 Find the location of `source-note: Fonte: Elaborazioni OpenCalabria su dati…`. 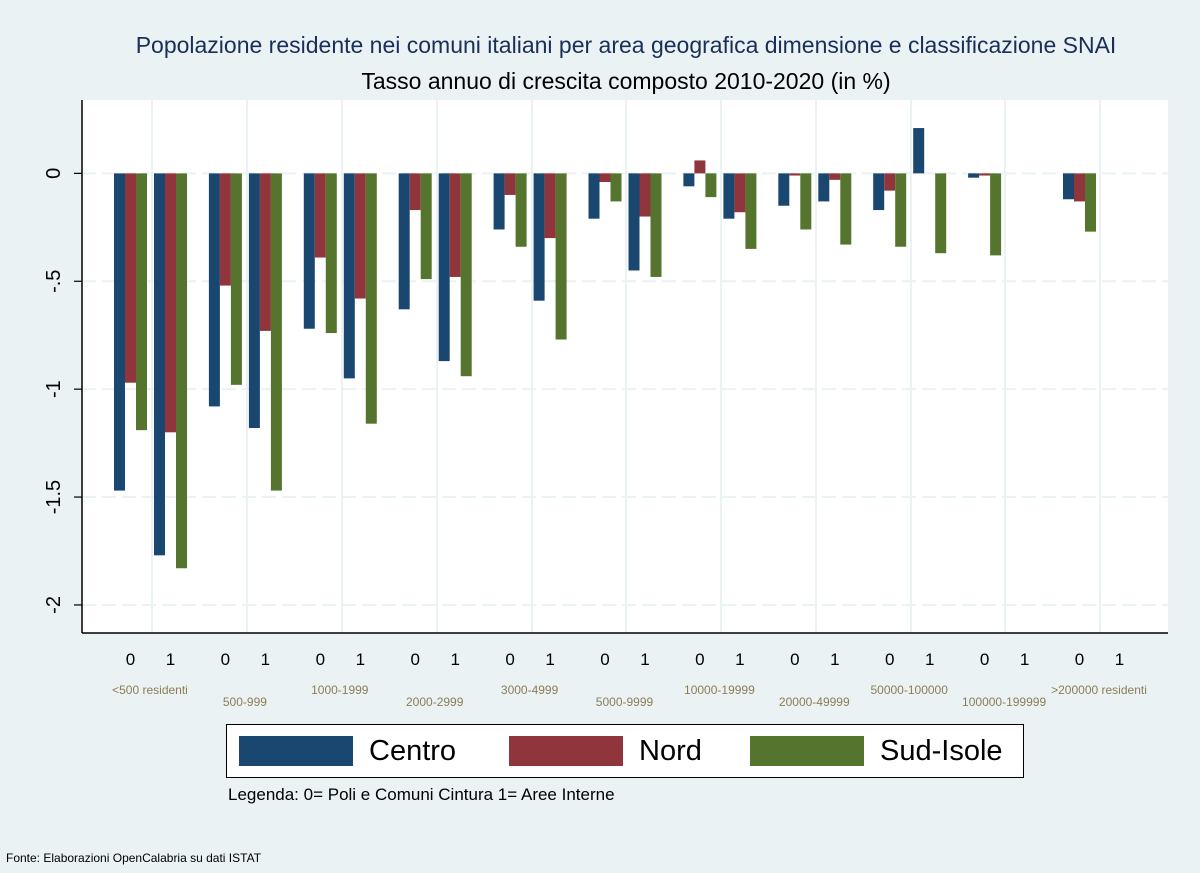

source-note: Fonte: Elaborazioni OpenCalabria su dati… is located at coordinates (134, 858).